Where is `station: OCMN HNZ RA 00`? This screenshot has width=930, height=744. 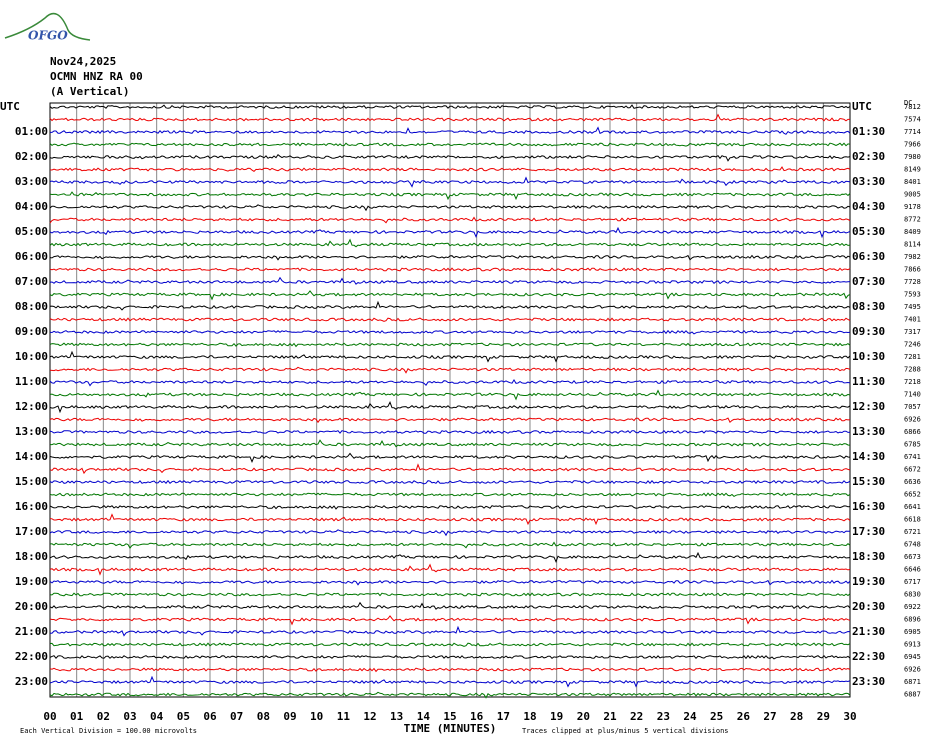 station: OCMN HNZ RA 00 is located at coordinates (96, 76).